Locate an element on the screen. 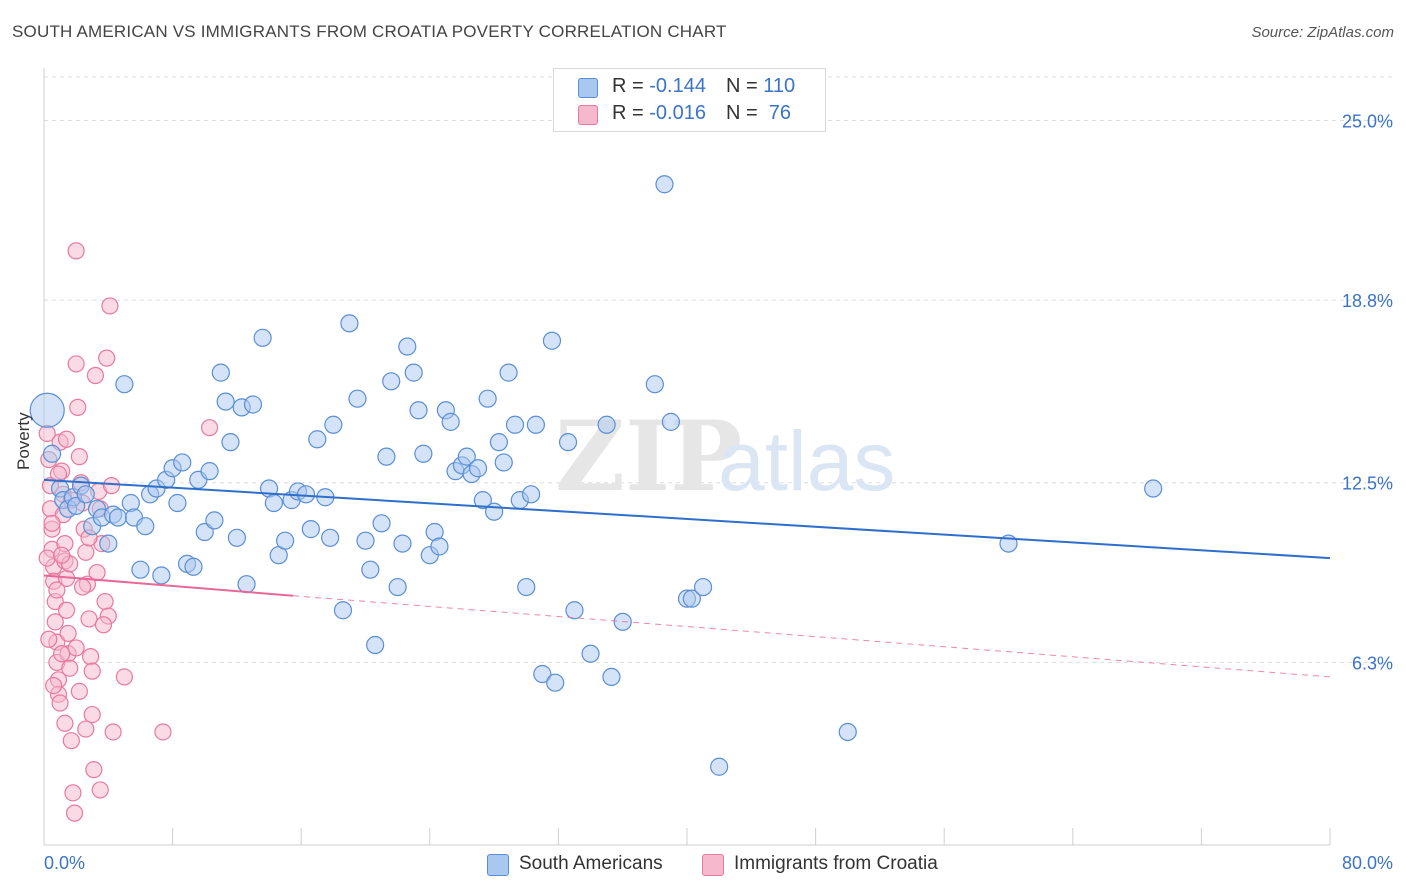 This screenshot has width=1406, height=892. y-tick-label: 12.5% is located at coordinates (1367, 484).